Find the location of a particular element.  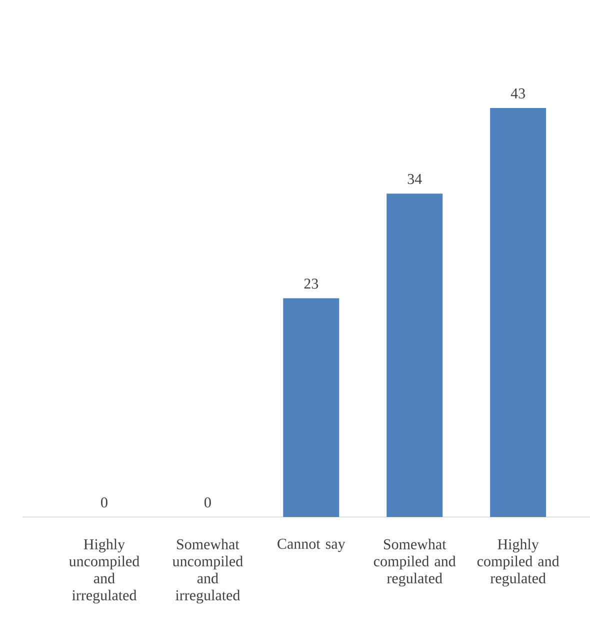

x-tick-label: Somewhat compiled and regulated is located at coordinates (415, 562).